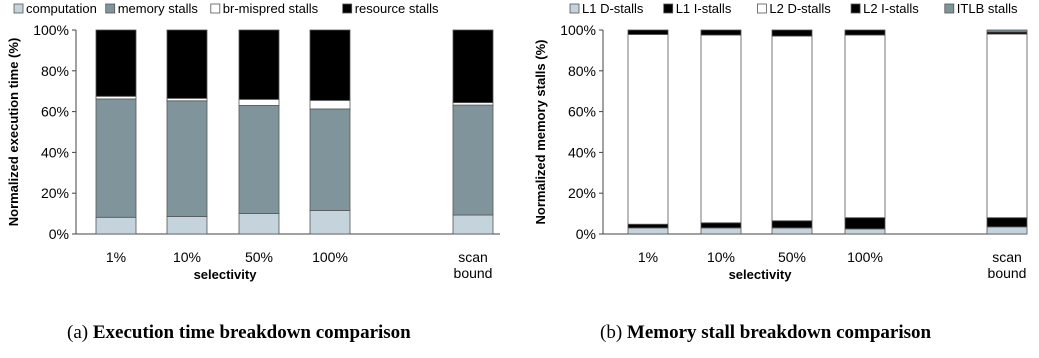  Describe the element at coordinates (61, 8) in the screenshot. I see `legend-label-0: computation` at that location.